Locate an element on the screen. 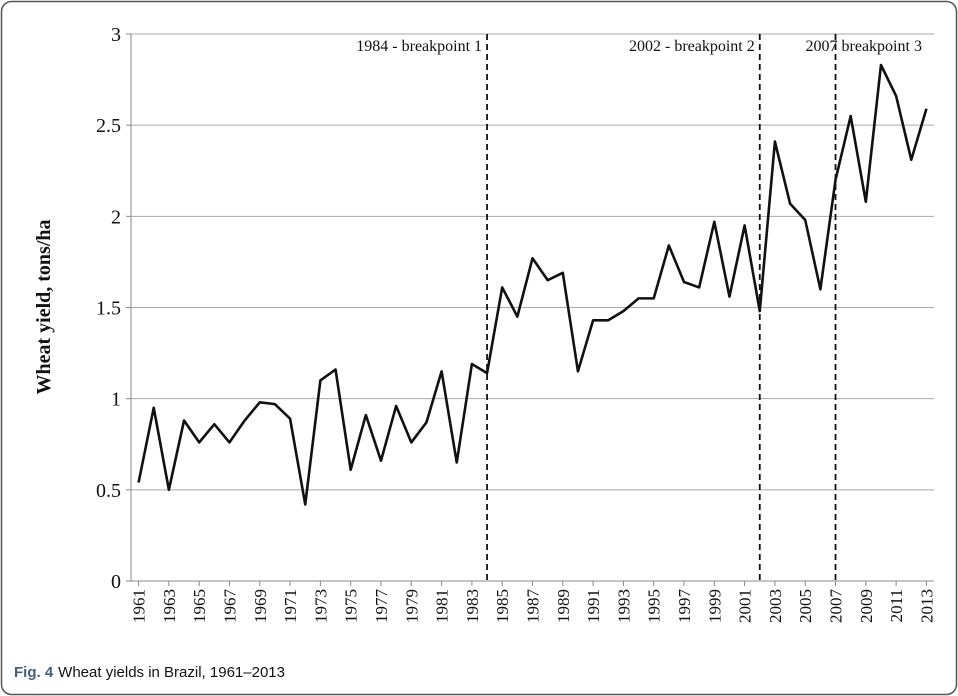  x-tick-label: 1983 is located at coordinates (472, 606).